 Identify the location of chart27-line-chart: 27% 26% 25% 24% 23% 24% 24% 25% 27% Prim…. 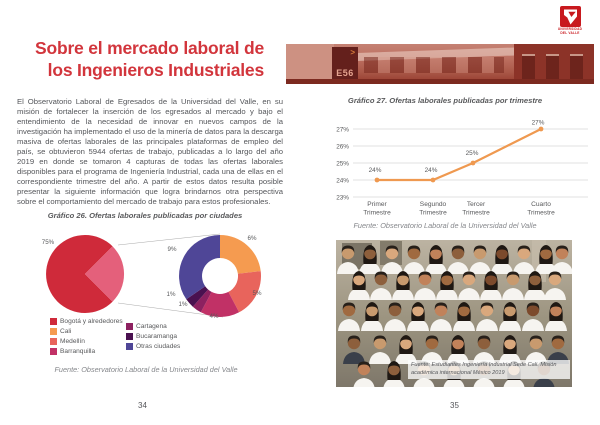
(462, 168).